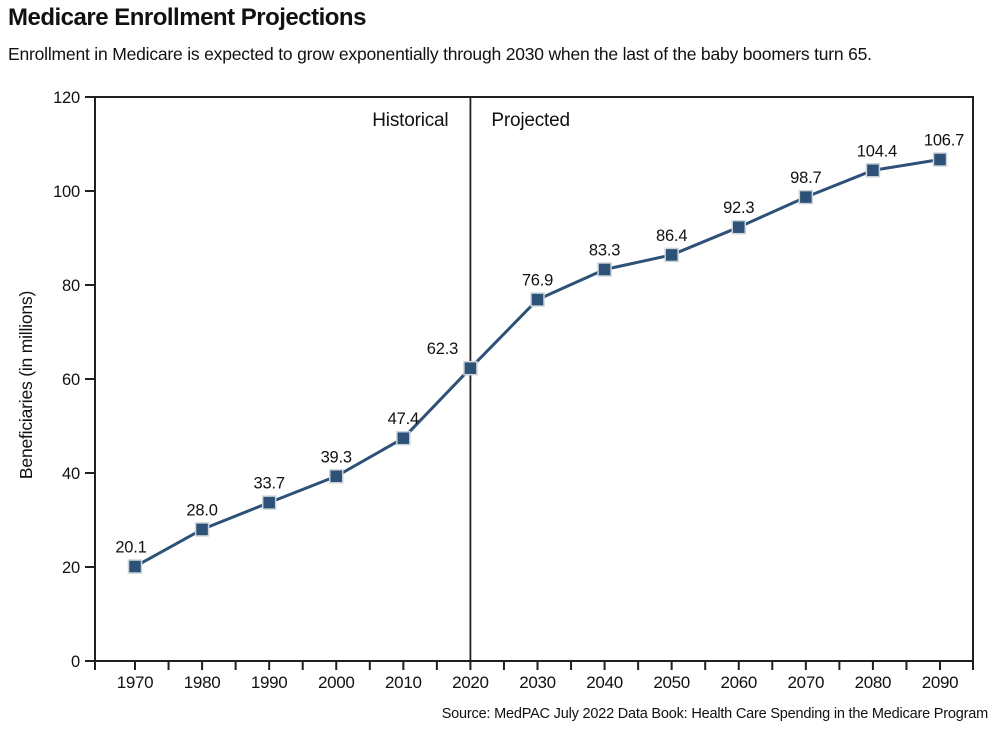 The height and width of the screenshot is (747, 1000). What do you see at coordinates (66, 192) in the screenshot?
I see `y-tick-label: 100` at bounding box center [66, 192].